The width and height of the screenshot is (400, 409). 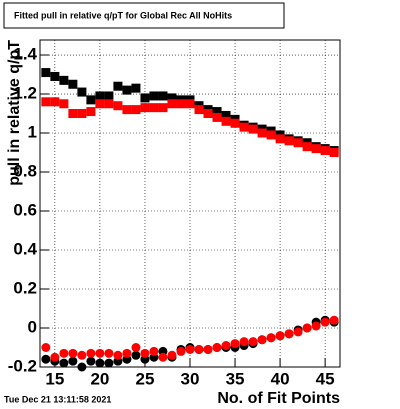 I want to click on x-tick-label: 15, so click(x=54, y=378).